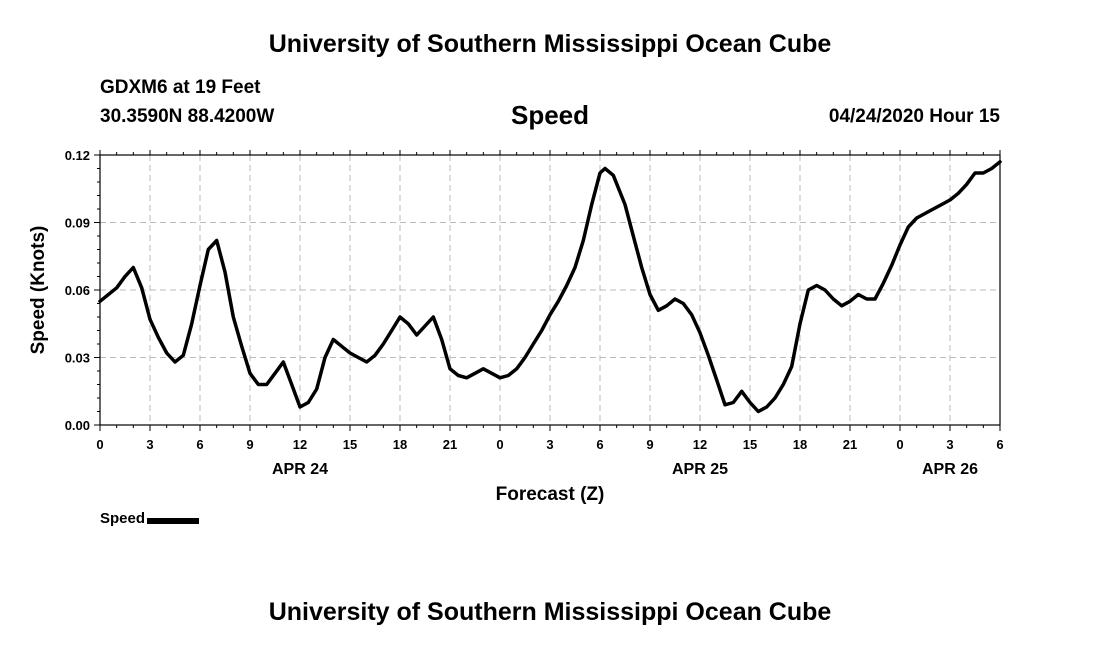 The height and width of the screenshot is (650, 1100). What do you see at coordinates (914, 116) in the screenshot?
I see `forecast-datetime: 04/24/2020 Hour 15` at bounding box center [914, 116].